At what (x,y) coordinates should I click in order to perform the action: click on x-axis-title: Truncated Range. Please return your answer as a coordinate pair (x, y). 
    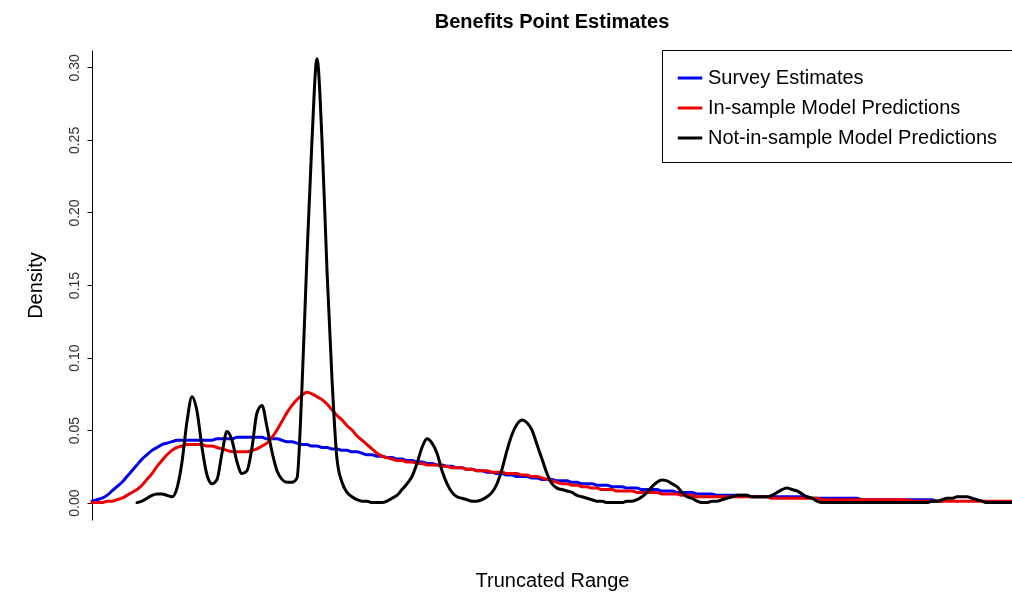
    Looking at the image, I should click on (552, 579).